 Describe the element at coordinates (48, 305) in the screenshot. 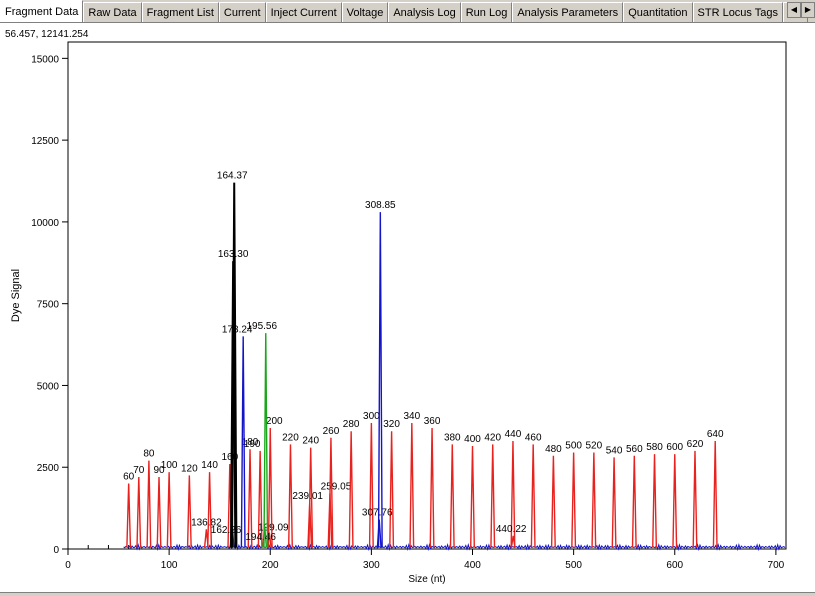

I see `y-tick-label: 7500` at that location.